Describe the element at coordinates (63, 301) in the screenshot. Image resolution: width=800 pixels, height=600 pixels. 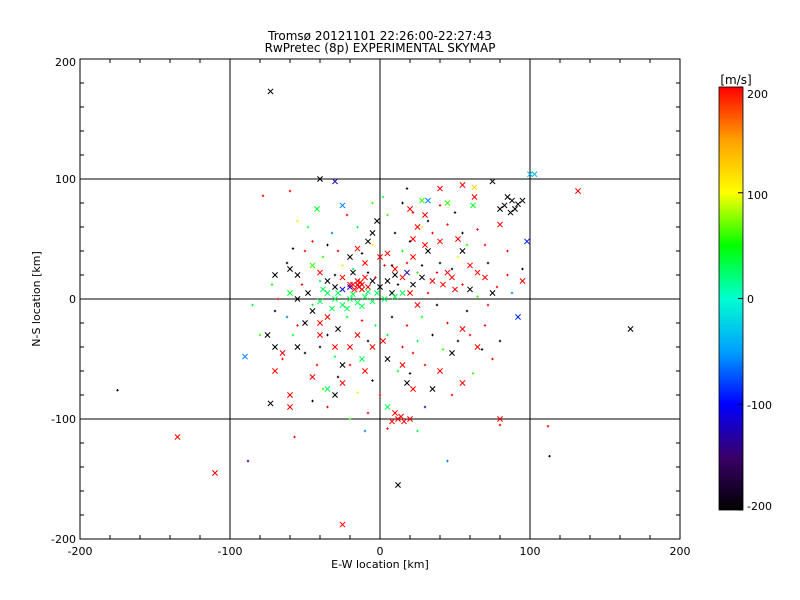
I see `y-tick-labels: -200 -100 0 100 200` at that location.